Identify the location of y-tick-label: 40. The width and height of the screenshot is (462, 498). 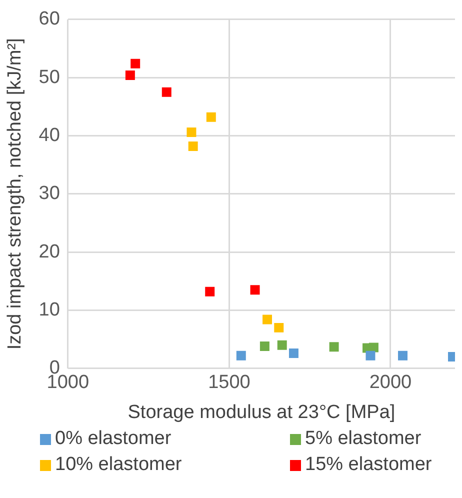
(49, 135).